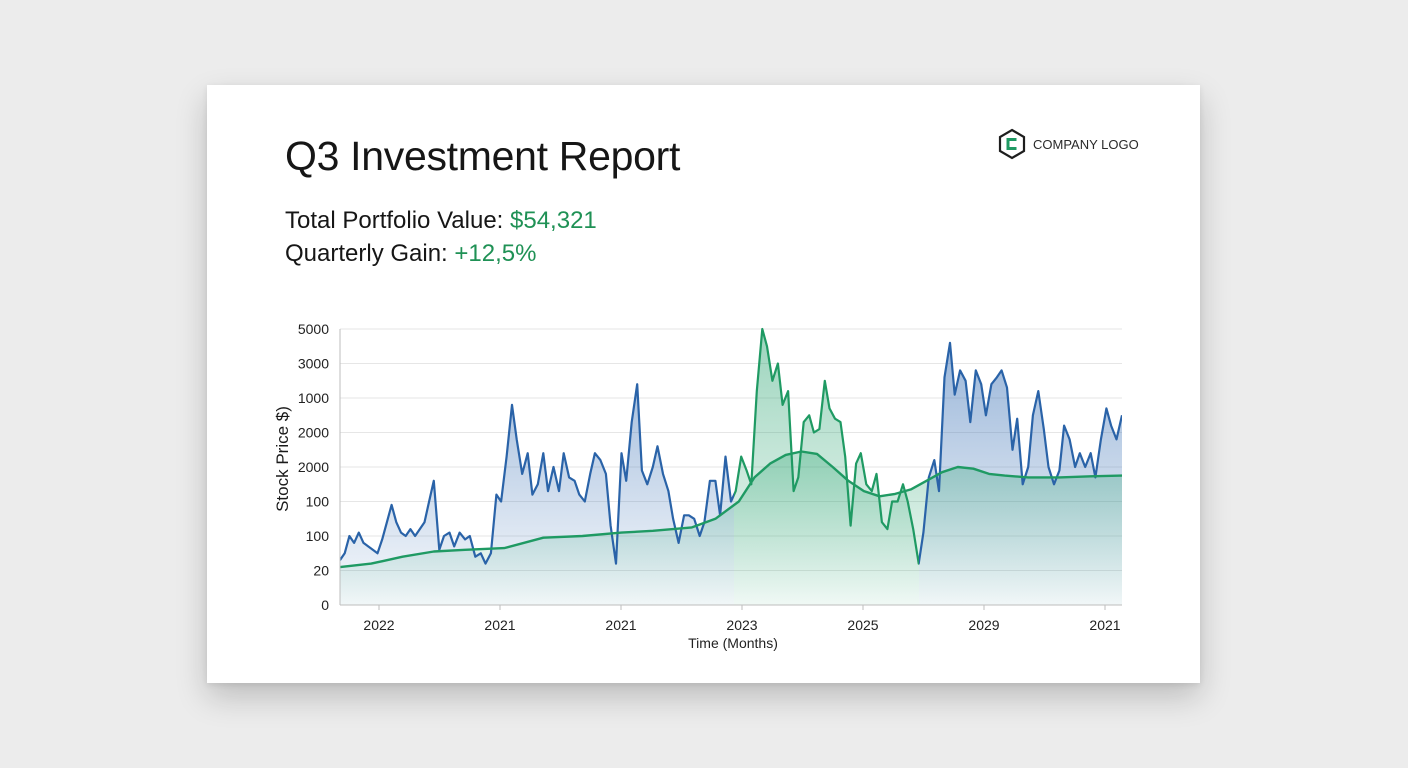 Image resolution: width=1408 pixels, height=768 pixels. Describe the element at coordinates (282, 459) in the screenshot. I see `y-axis-title: Stock Price $)` at that location.